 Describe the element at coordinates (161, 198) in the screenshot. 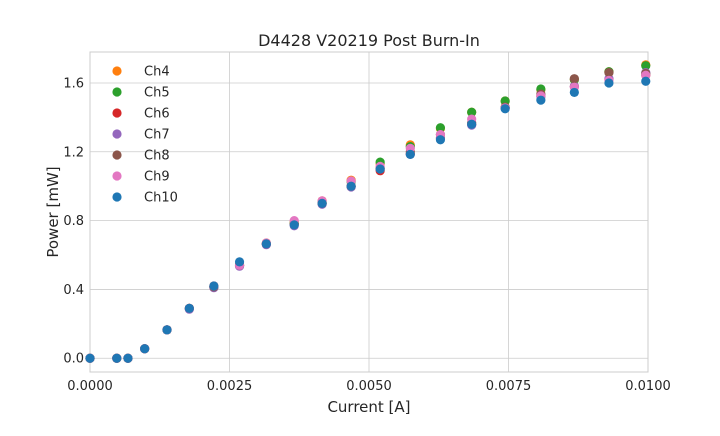

I see `legend-label: Ch10` at that location.